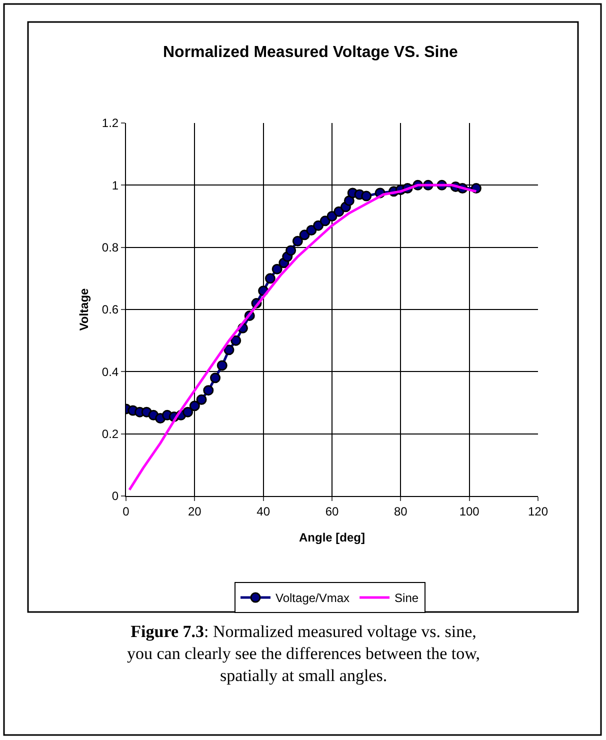 The width and height of the screenshot is (606, 740). What do you see at coordinates (263, 511) in the screenshot?
I see `x-tick-label: 40` at bounding box center [263, 511].